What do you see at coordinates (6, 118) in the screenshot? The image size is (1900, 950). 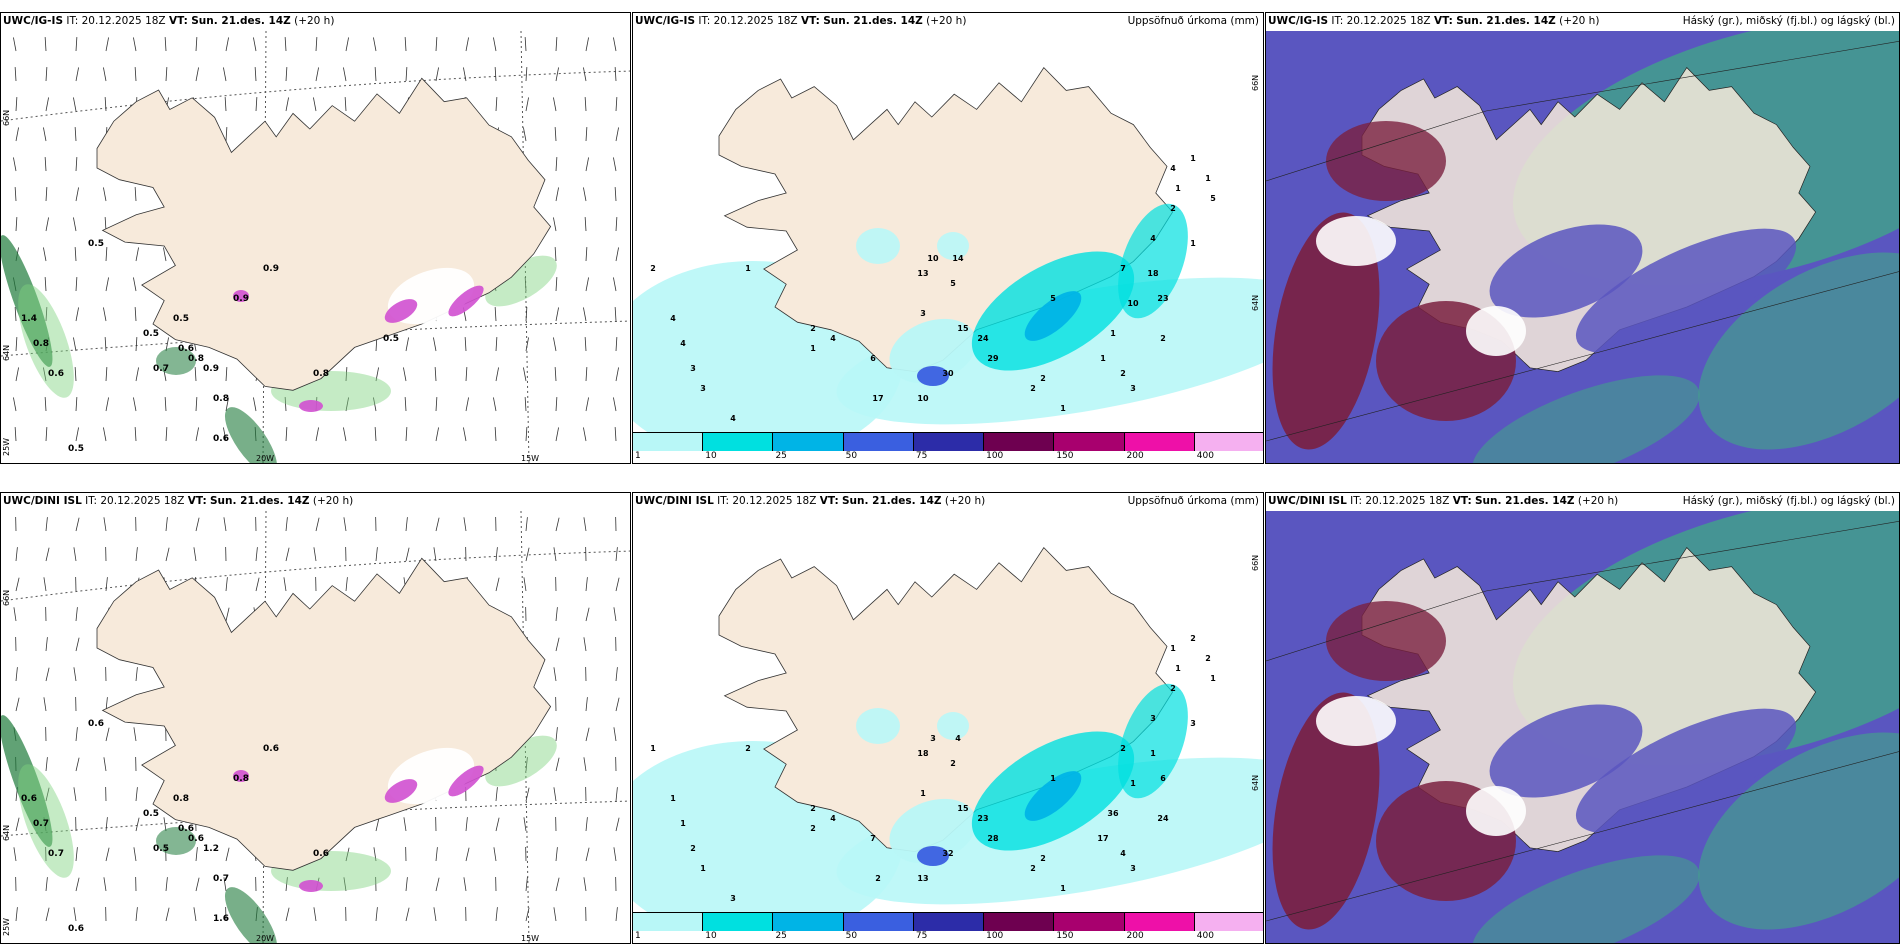 I see `graticule-label: 66N` at bounding box center [6, 118].